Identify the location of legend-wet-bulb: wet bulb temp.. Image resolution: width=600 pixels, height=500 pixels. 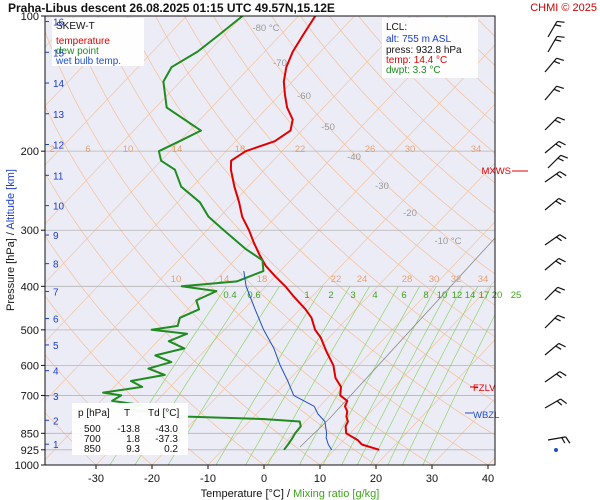
(88, 61).